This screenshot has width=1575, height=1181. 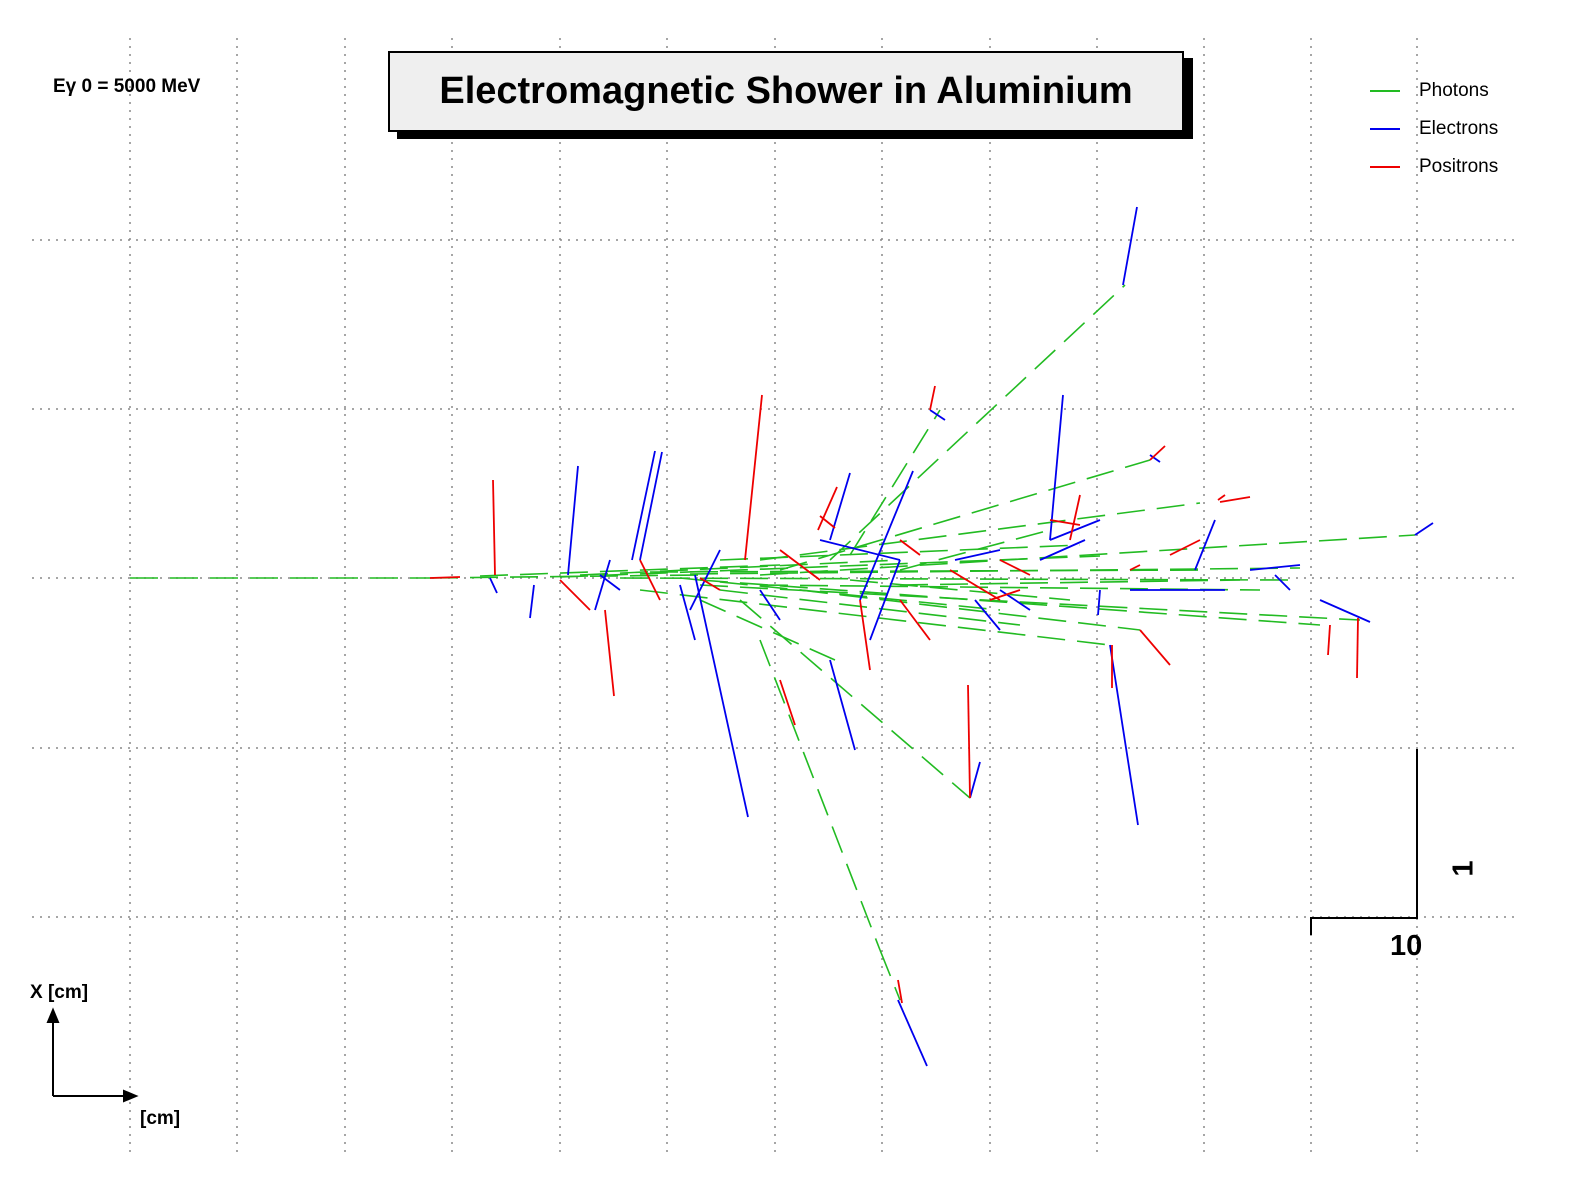 I want to click on legend: Photons Electrons Positrons, so click(x=1434, y=129).